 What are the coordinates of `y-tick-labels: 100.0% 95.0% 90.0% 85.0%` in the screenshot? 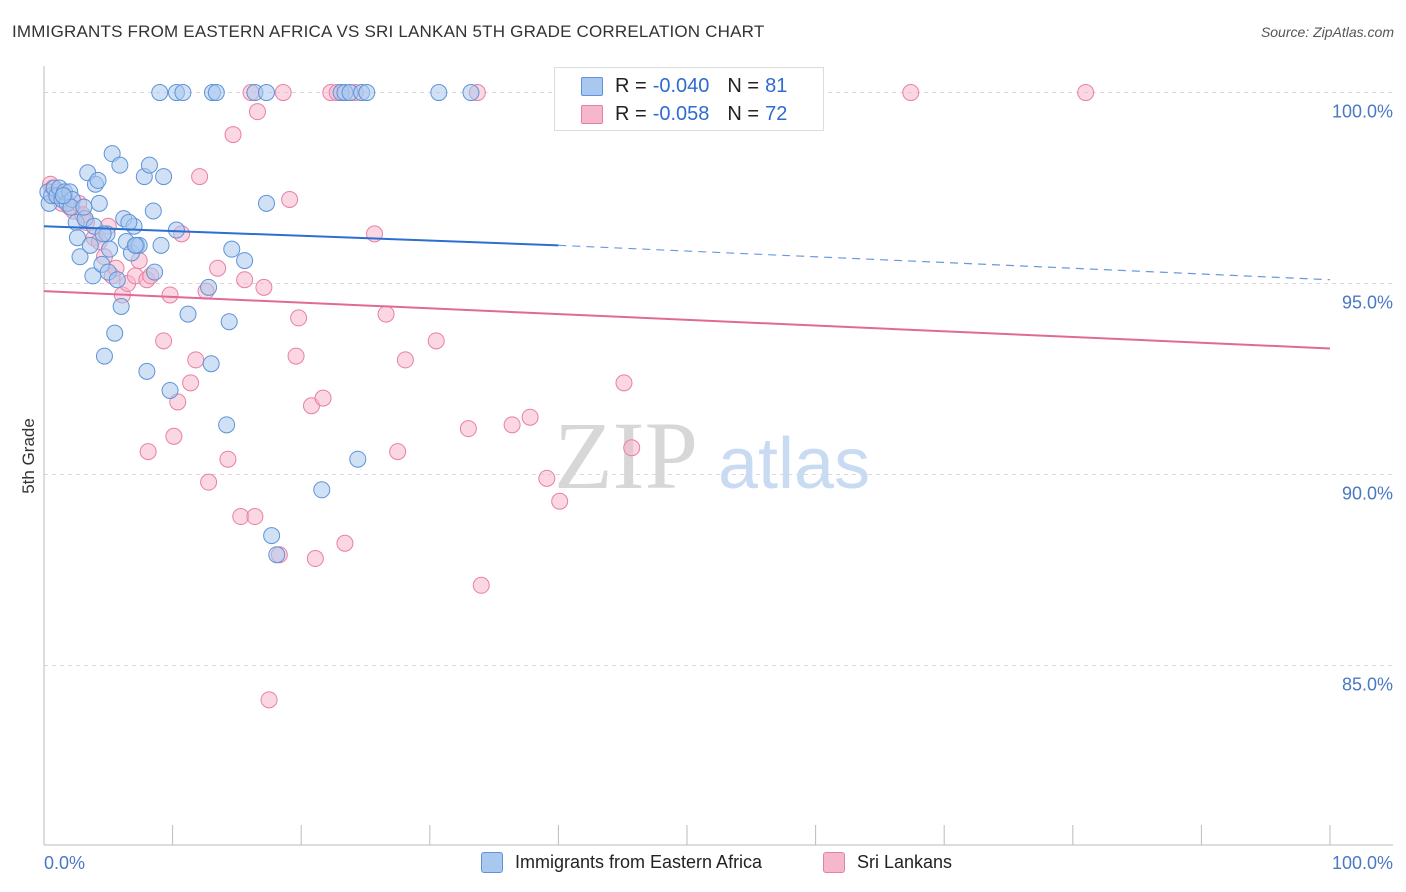 It's located at (1362, 398).